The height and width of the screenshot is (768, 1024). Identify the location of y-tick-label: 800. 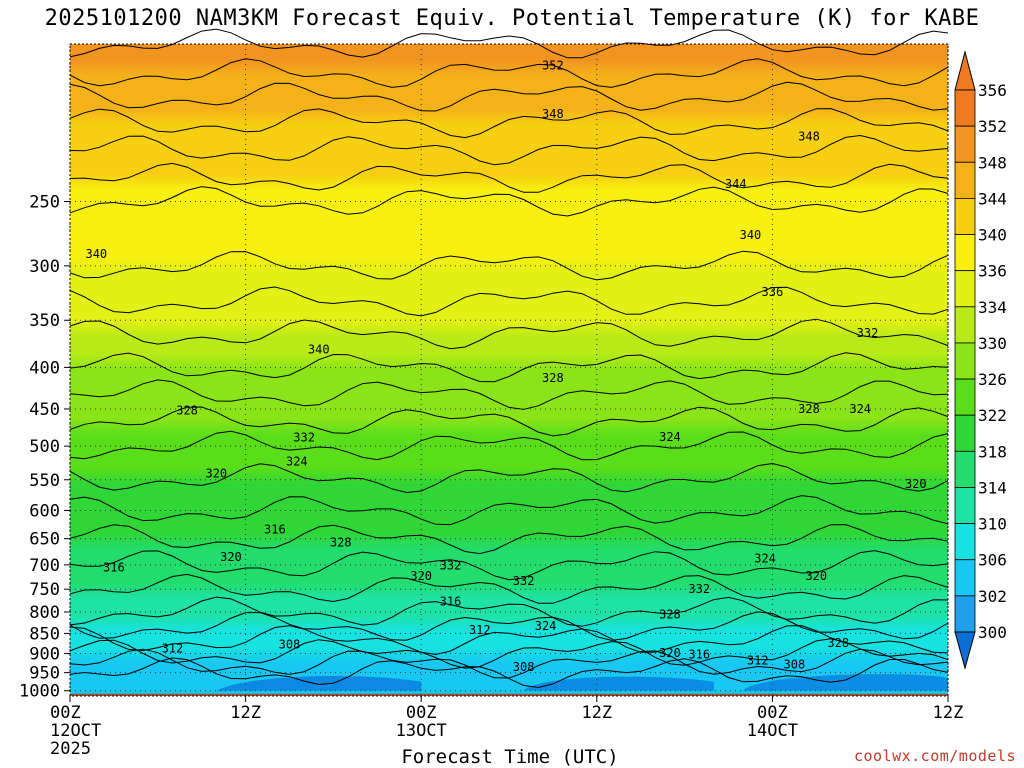
(44, 613).